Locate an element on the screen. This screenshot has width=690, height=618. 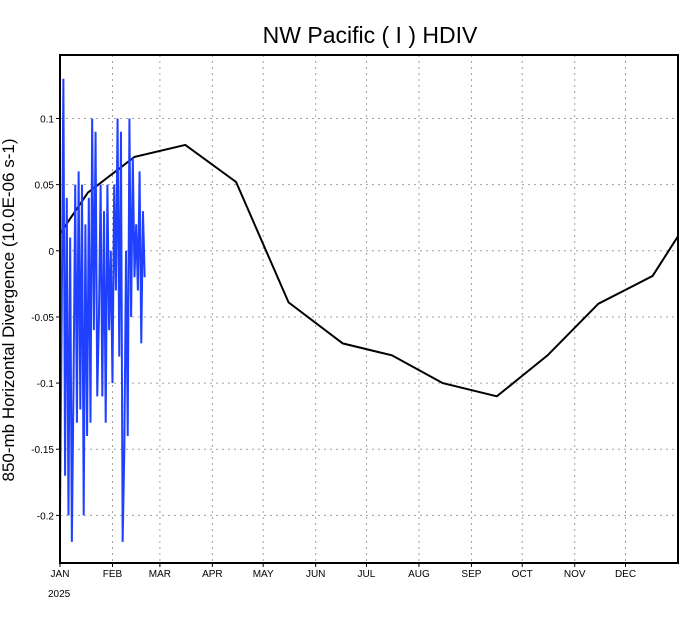
x-tick-label: SEP is located at coordinates (471, 574).